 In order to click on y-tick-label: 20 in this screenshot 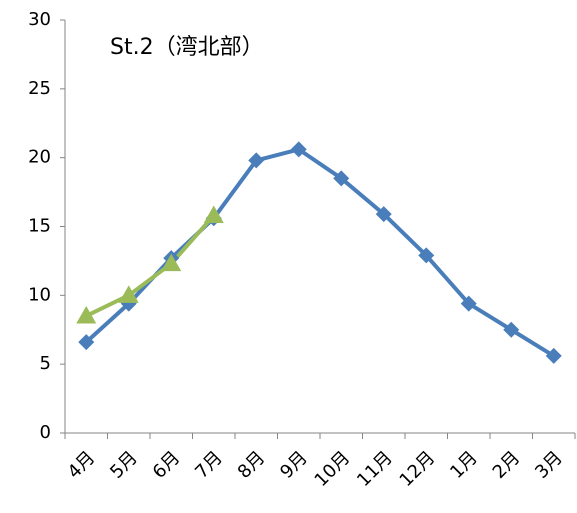, I will do `click(39, 157)`.